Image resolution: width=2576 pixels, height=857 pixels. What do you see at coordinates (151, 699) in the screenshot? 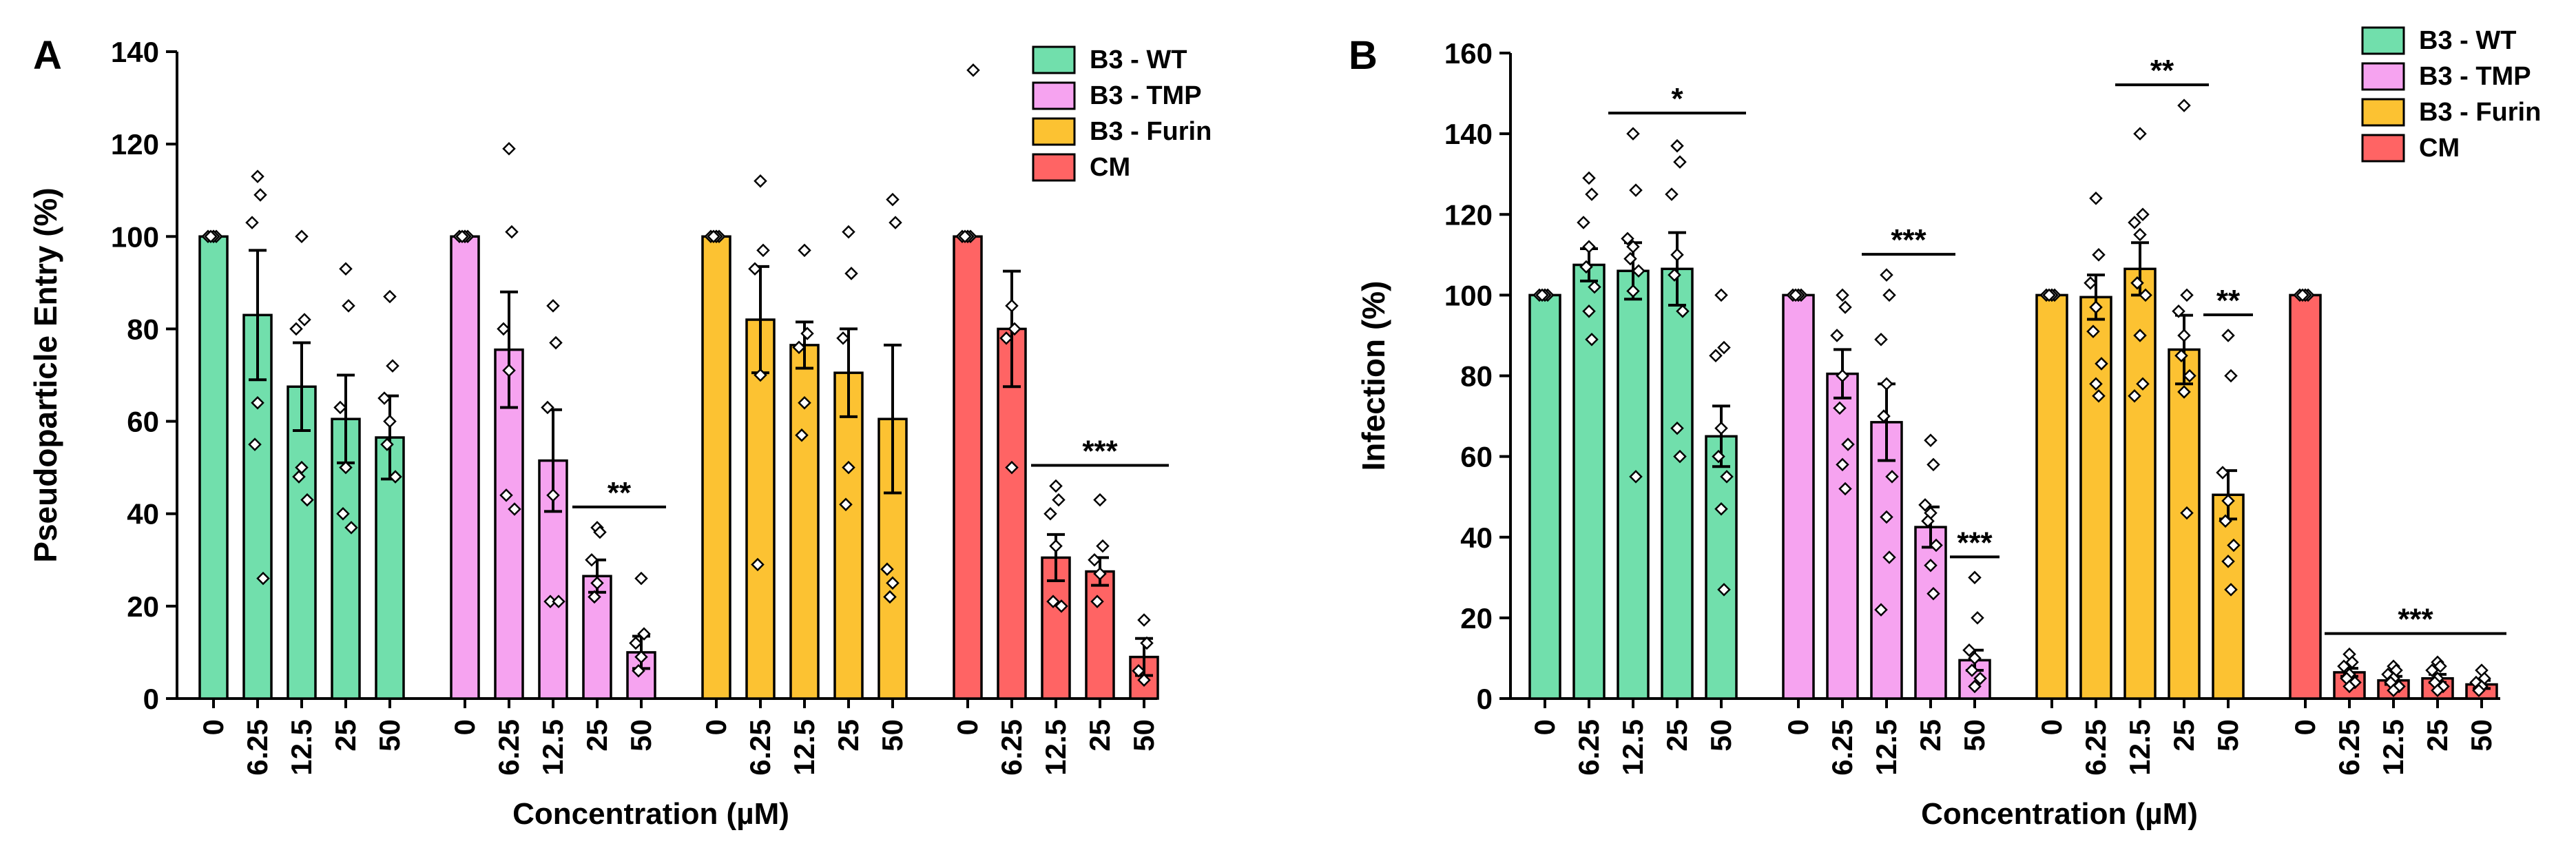
I see `y-tick-label: 0` at bounding box center [151, 699].